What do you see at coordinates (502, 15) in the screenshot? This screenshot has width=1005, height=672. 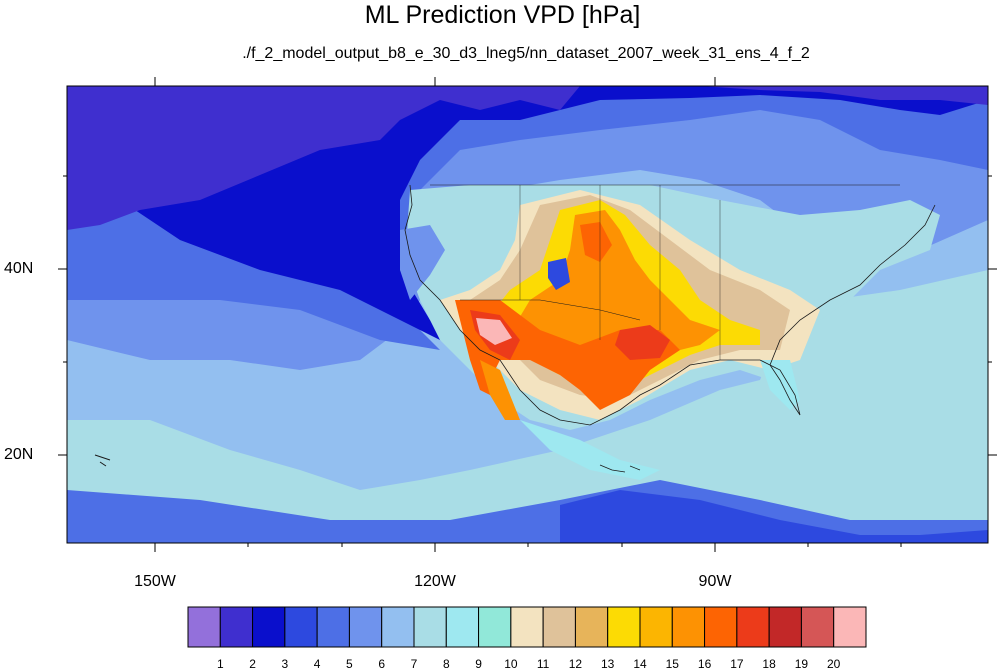 I see `map-title: ML Prediction VPD [hPa]` at bounding box center [502, 15].